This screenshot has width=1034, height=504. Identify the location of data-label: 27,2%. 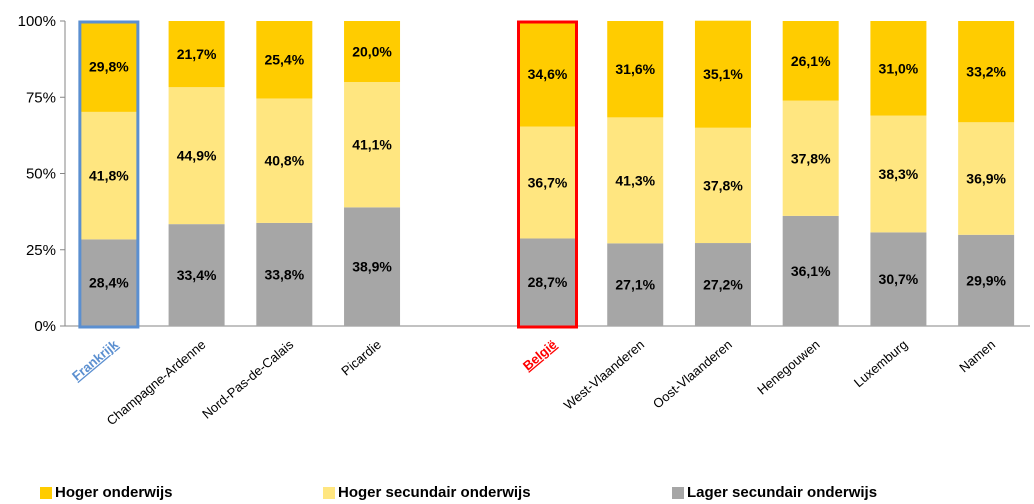
(723, 285).